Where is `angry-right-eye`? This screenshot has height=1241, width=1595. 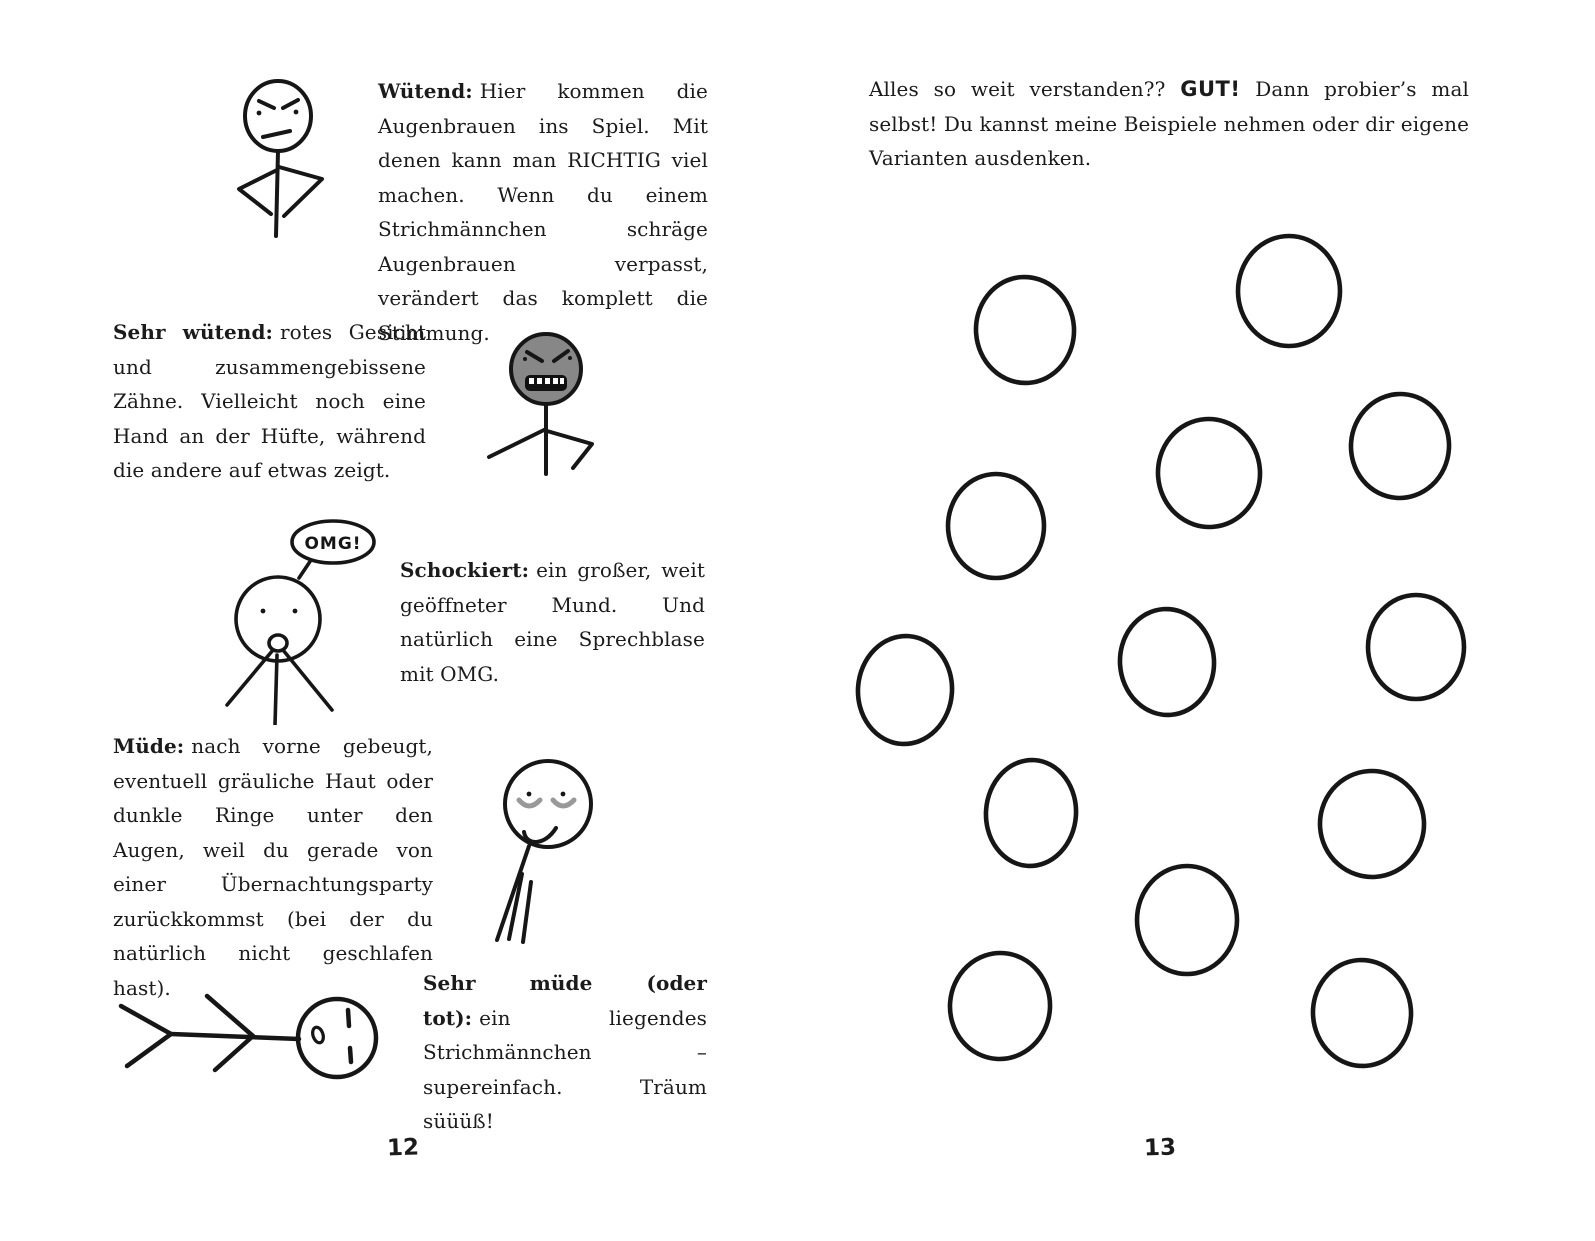
angry-right-eye is located at coordinates (296, 112).